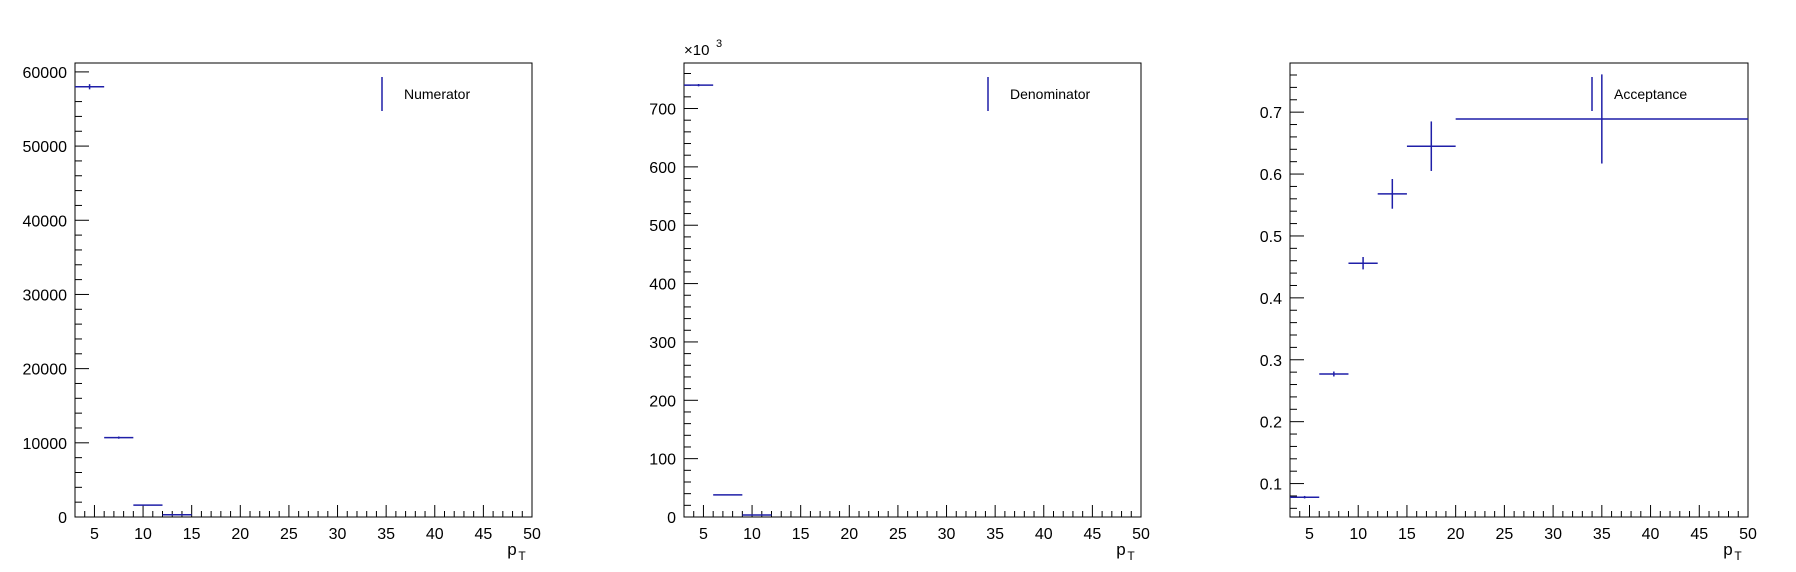  Describe the element at coordinates (1271, 485) in the screenshot. I see `y-tick-label: 0.1` at that location.